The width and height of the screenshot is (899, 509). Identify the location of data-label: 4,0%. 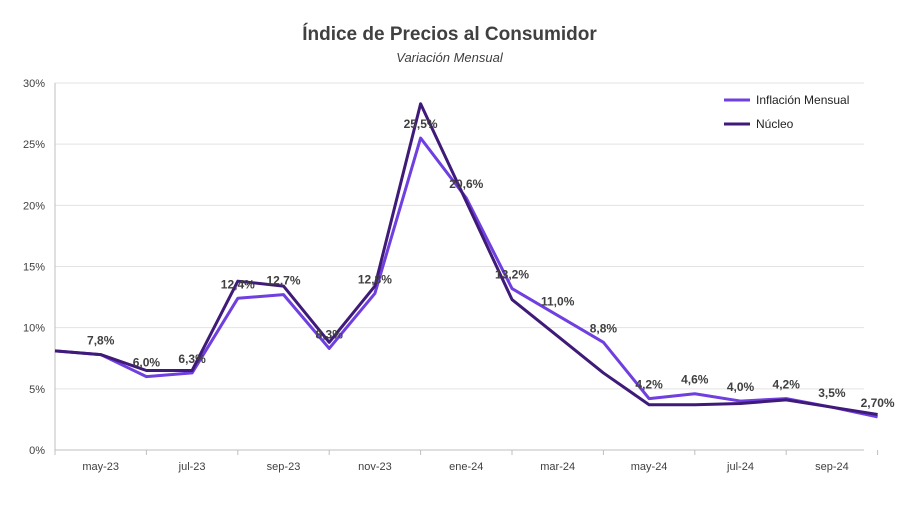
(741, 387).